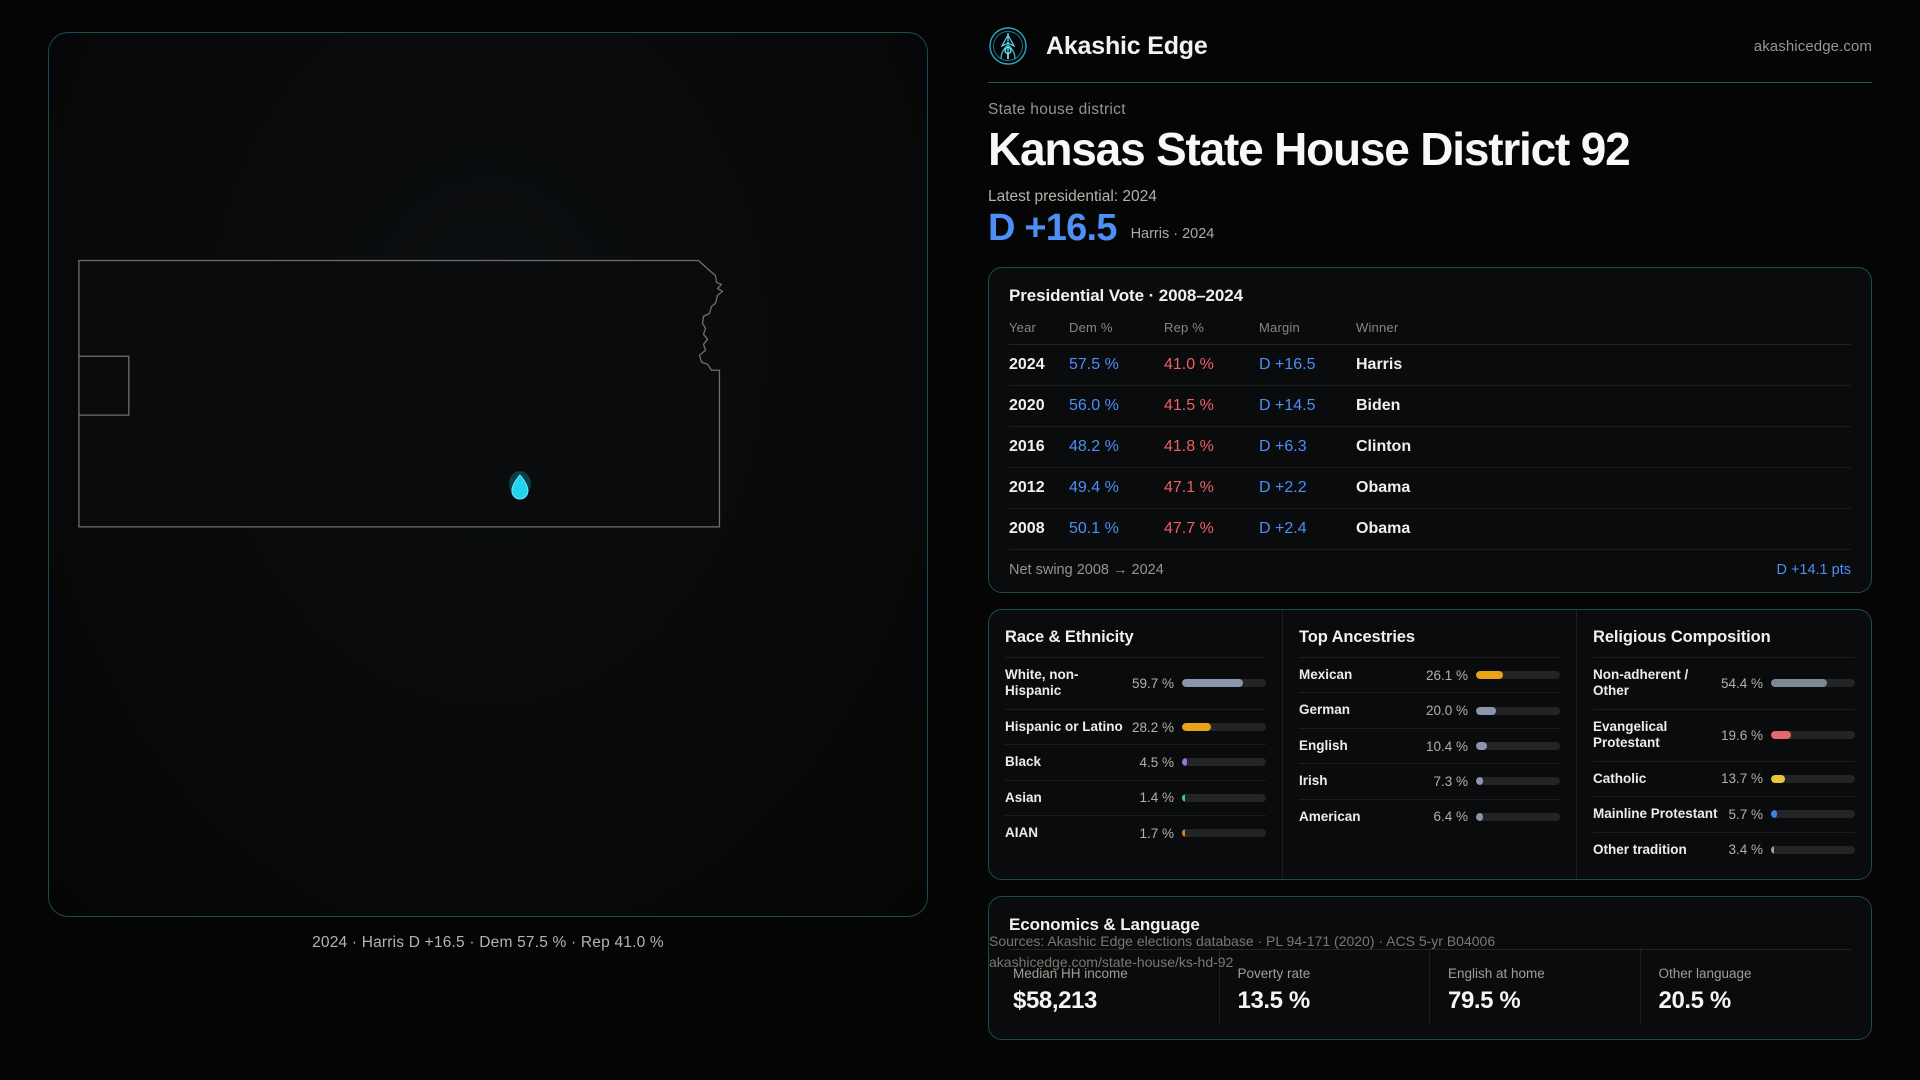  What do you see at coordinates (1695, 1001) in the screenshot?
I see `stat-value: 20.5 %` at bounding box center [1695, 1001].